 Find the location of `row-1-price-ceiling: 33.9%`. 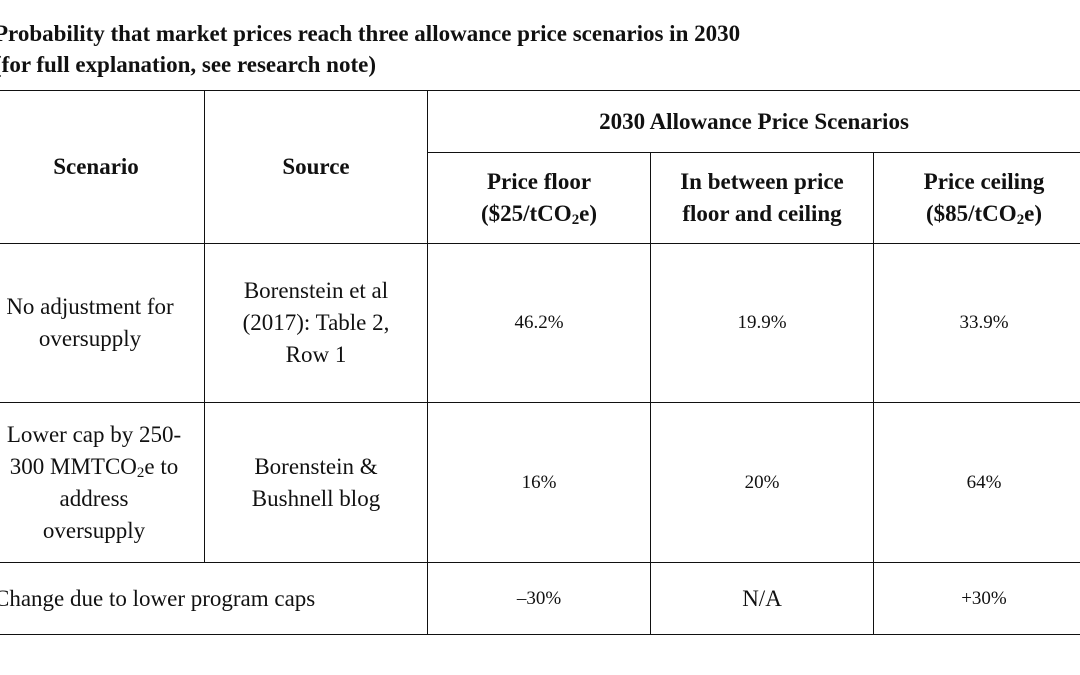

row-1-price-ceiling: 33.9% is located at coordinates (984, 322).